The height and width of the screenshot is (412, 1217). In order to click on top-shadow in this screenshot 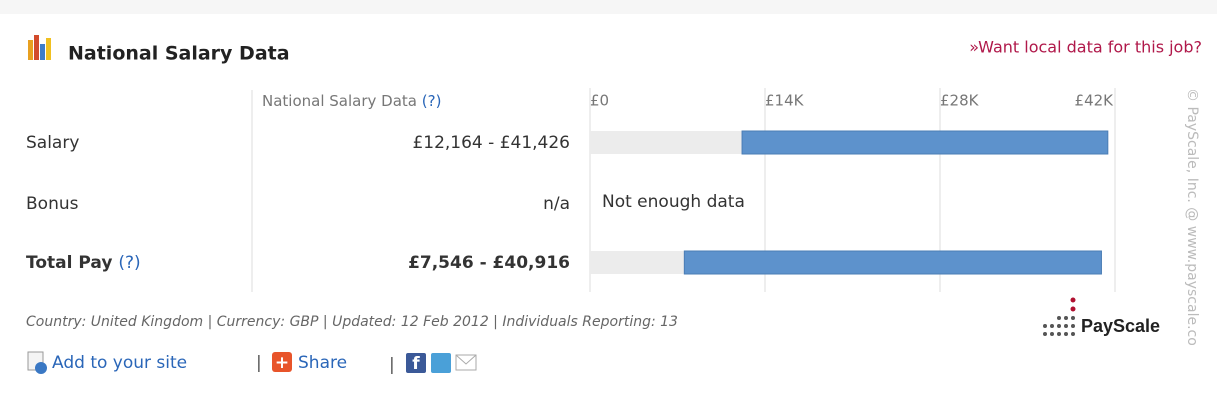, I will do `click(608, 7)`.